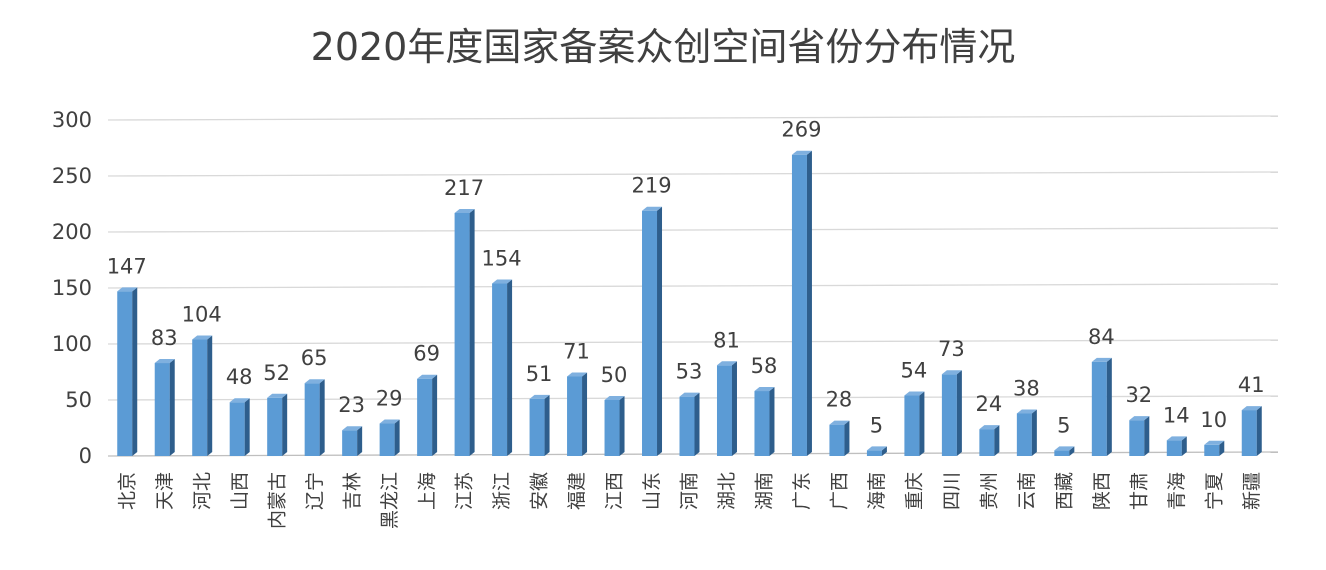 The width and height of the screenshot is (1326, 570). Describe the element at coordinates (464, 188) in the screenshot. I see `data-label: 217` at that location.